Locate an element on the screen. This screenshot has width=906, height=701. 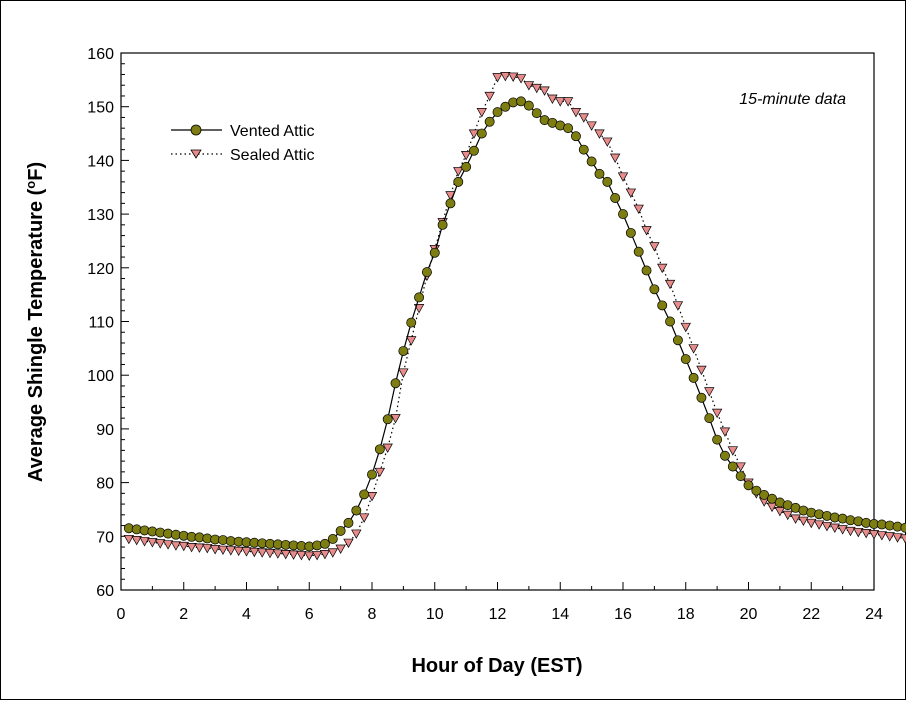
x-tick-label: 10 is located at coordinates (435, 614).